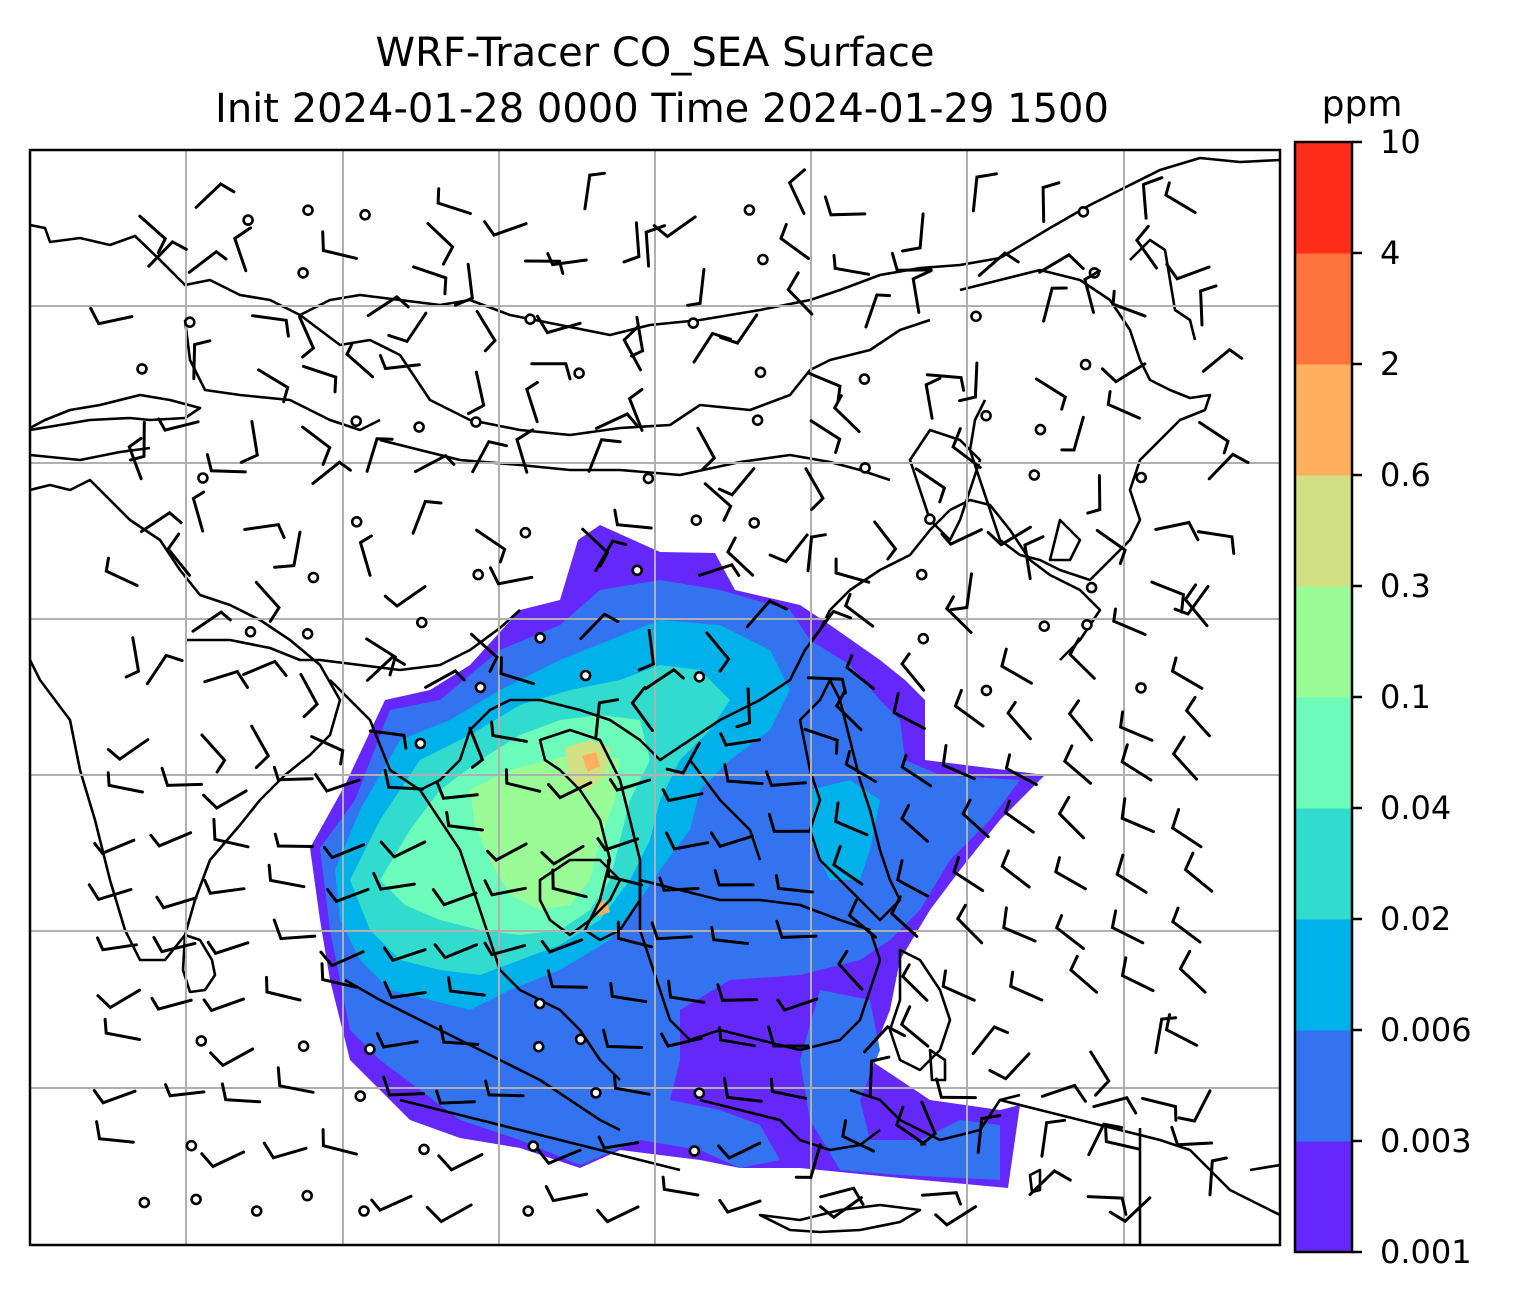 This screenshot has height=1306, width=1528. Describe the element at coordinates (1323, 864) in the screenshot. I see `colorbar-segment` at that location.